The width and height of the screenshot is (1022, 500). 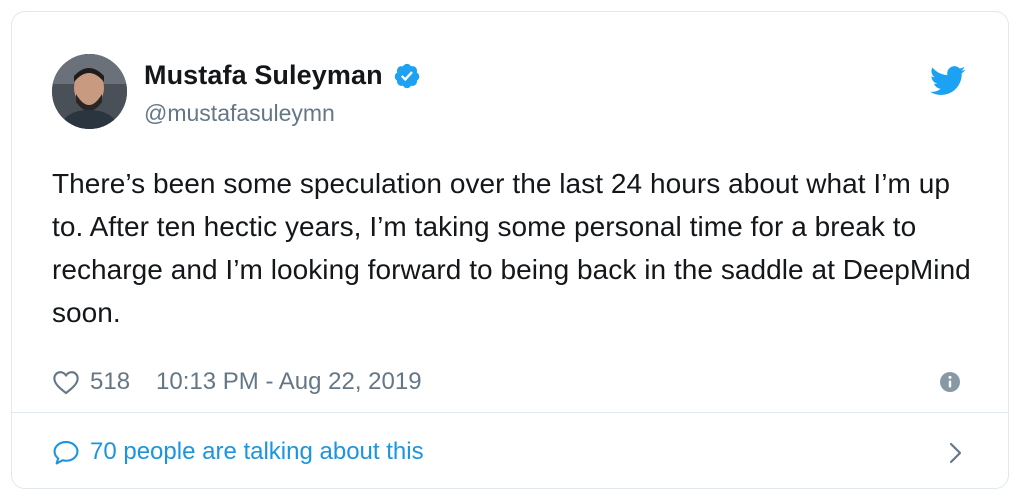 I want to click on twitter-logo-icon, so click(x=948, y=81).